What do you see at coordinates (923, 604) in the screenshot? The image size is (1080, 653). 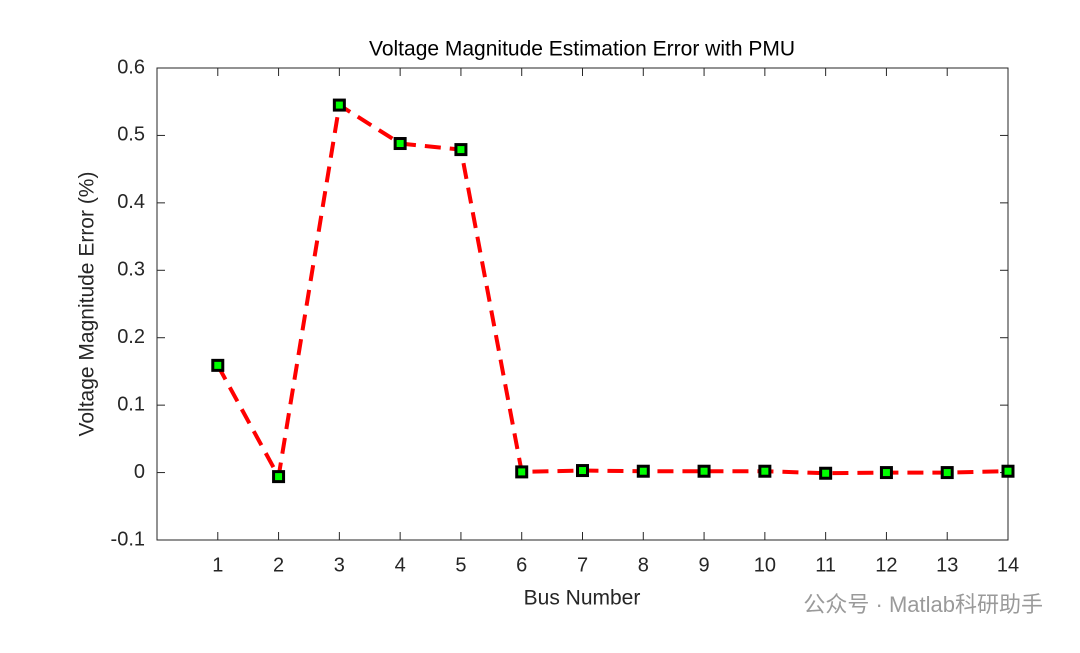 I see `watermark: 公众号 · Matlab科研助手` at bounding box center [923, 604].